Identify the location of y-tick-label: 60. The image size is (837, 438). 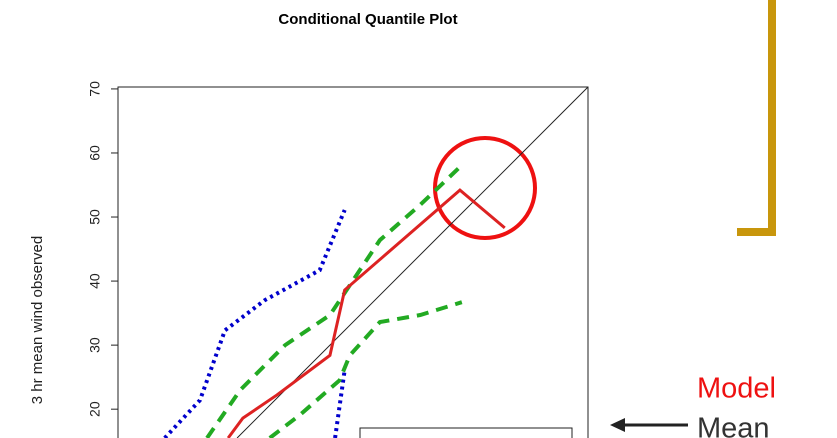
(95, 153).